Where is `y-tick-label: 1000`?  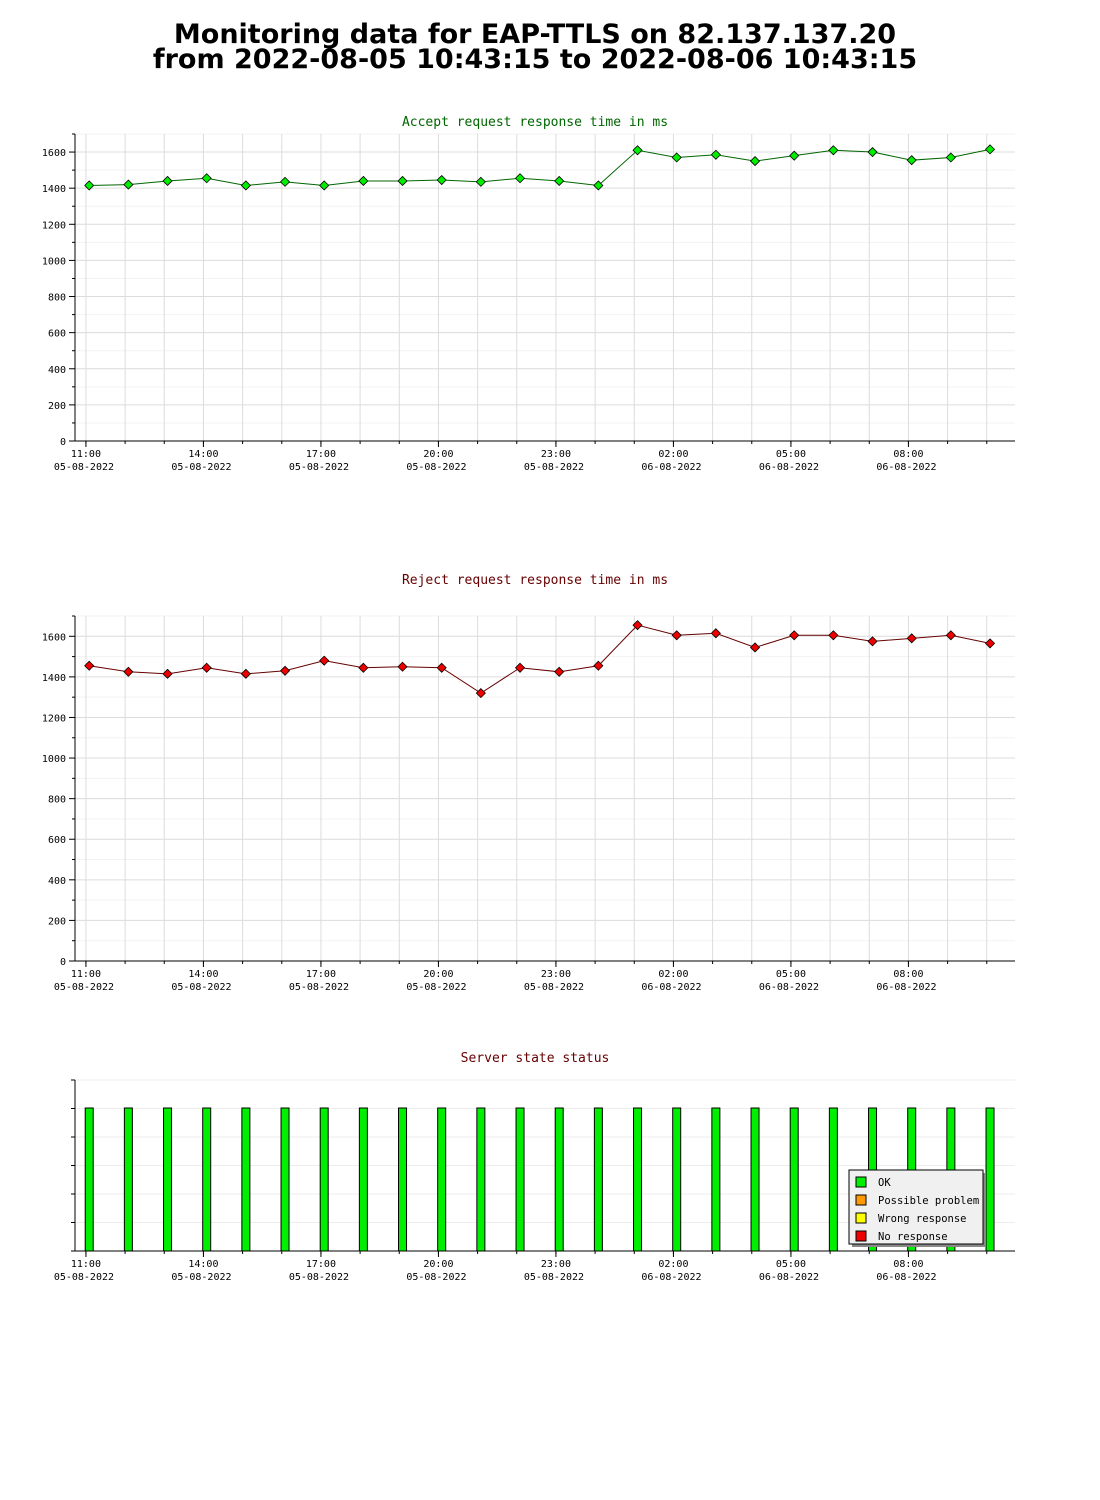
y-tick-label: 1000 is located at coordinates (54, 261).